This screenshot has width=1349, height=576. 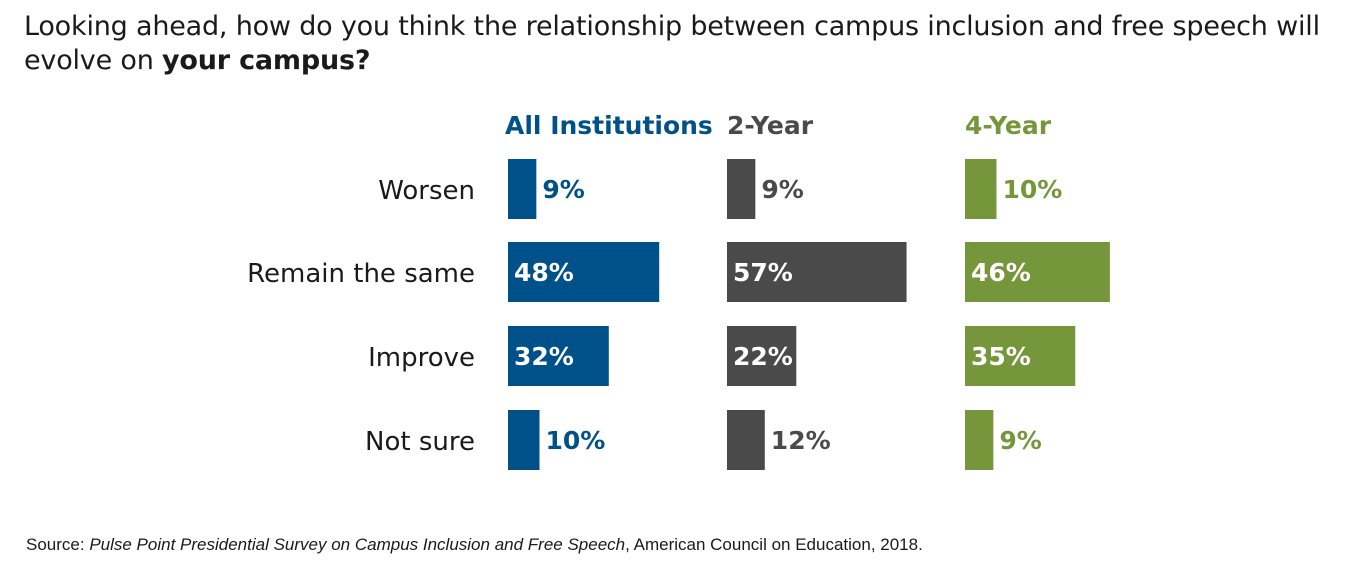 I want to click on chart-title-emphasis: your campus?, so click(x=266, y=60).